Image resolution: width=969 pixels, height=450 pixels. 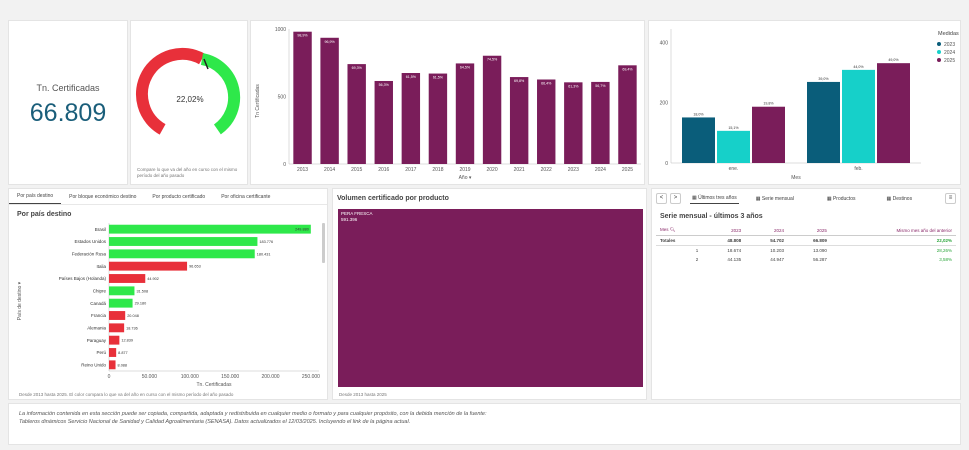 What do you see at coordinates (950, 198) in the screenshot?
I see `menu-button: ≡` at bounding box center [950, 198].